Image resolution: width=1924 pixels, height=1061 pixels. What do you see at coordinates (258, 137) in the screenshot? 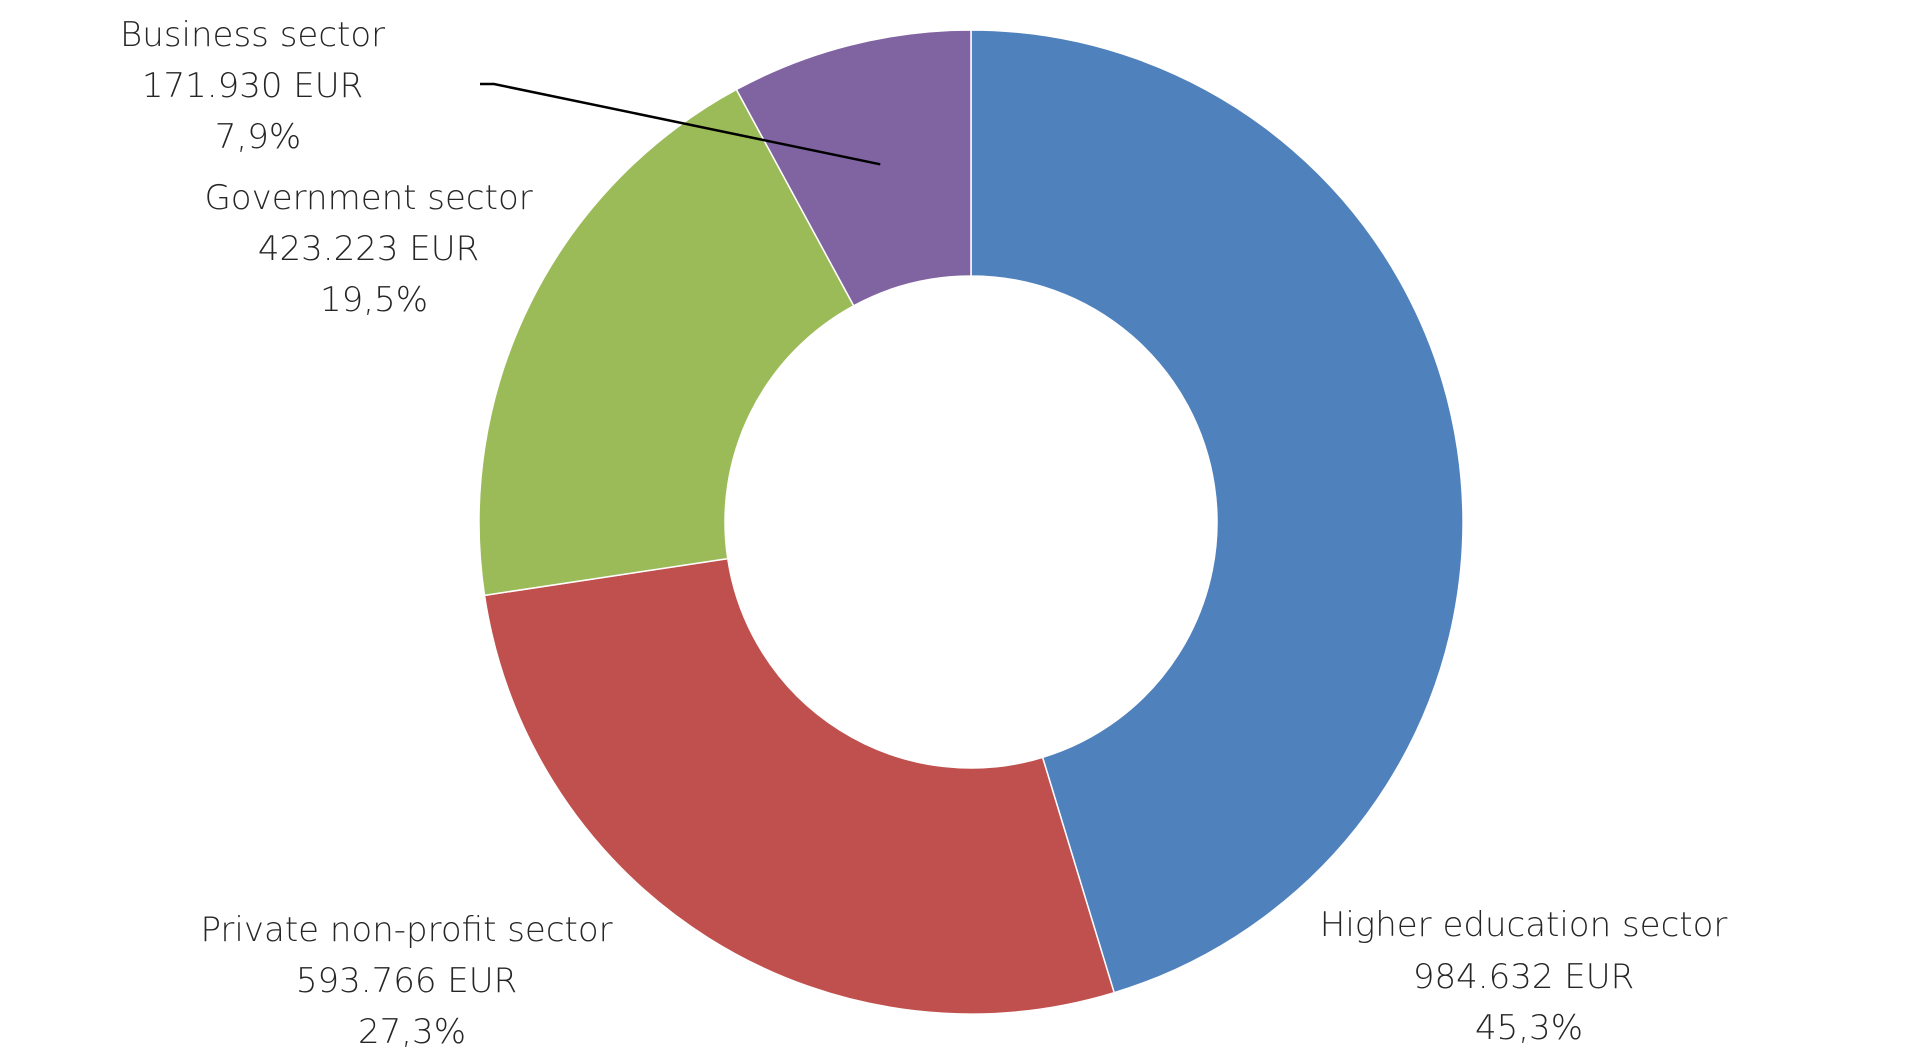
I see `label-percent: 7,9%` at bounding box center [258, 137].